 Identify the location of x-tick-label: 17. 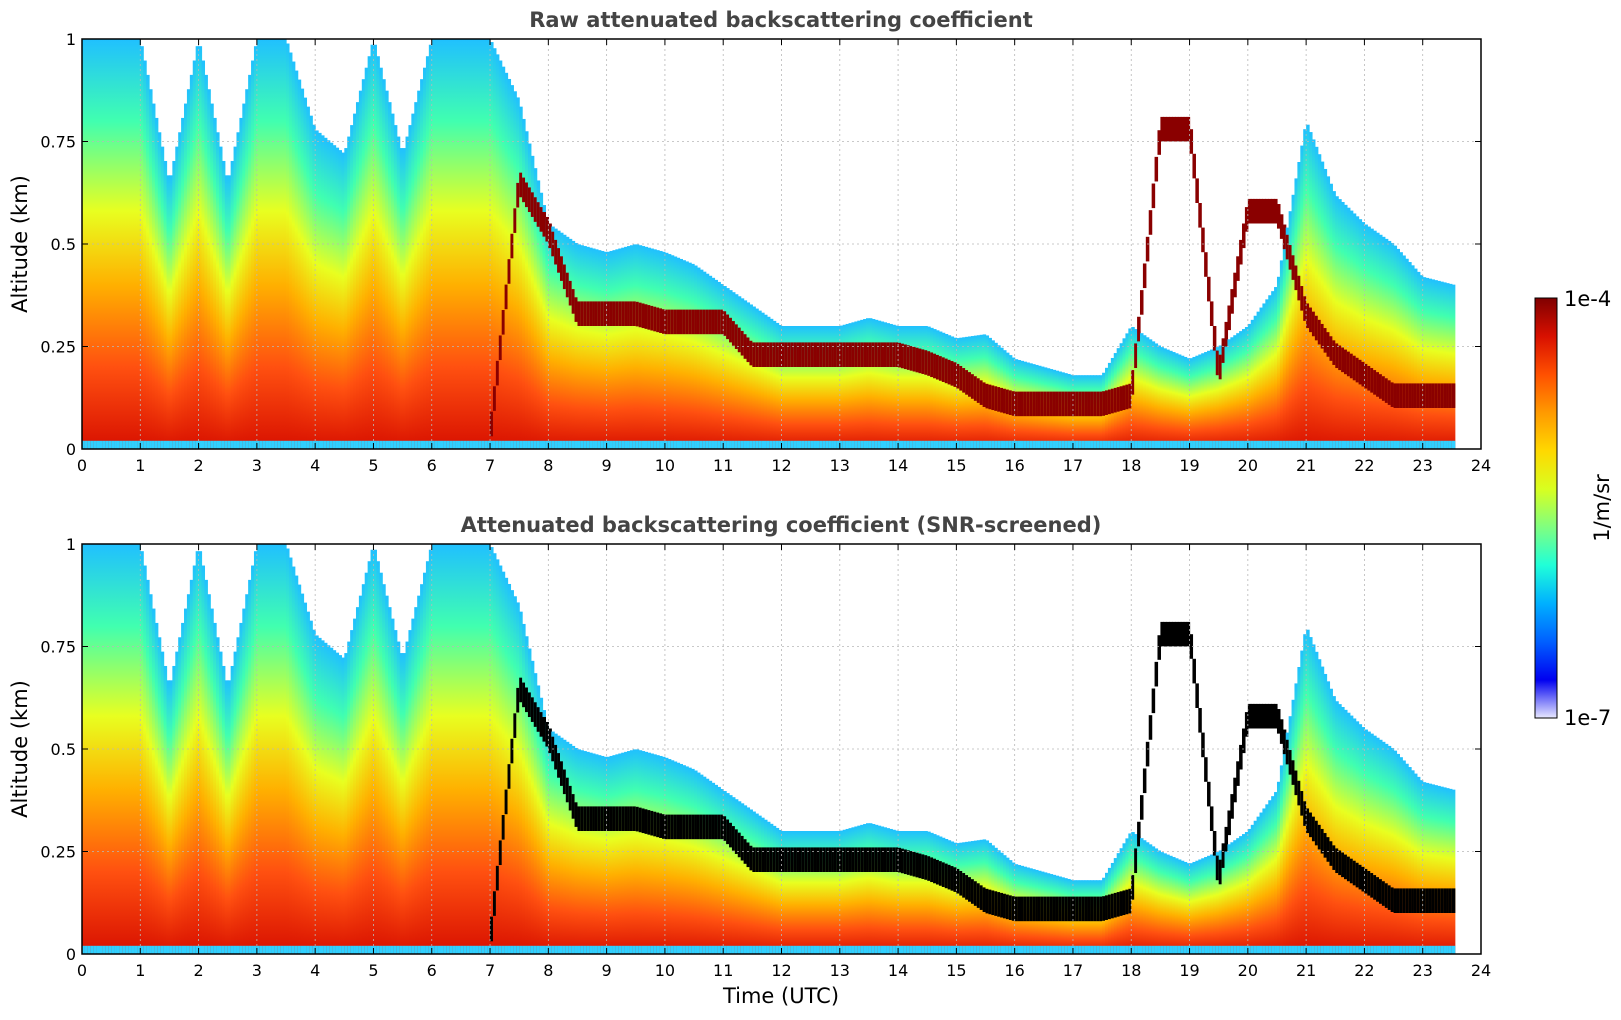
(1073, 970).